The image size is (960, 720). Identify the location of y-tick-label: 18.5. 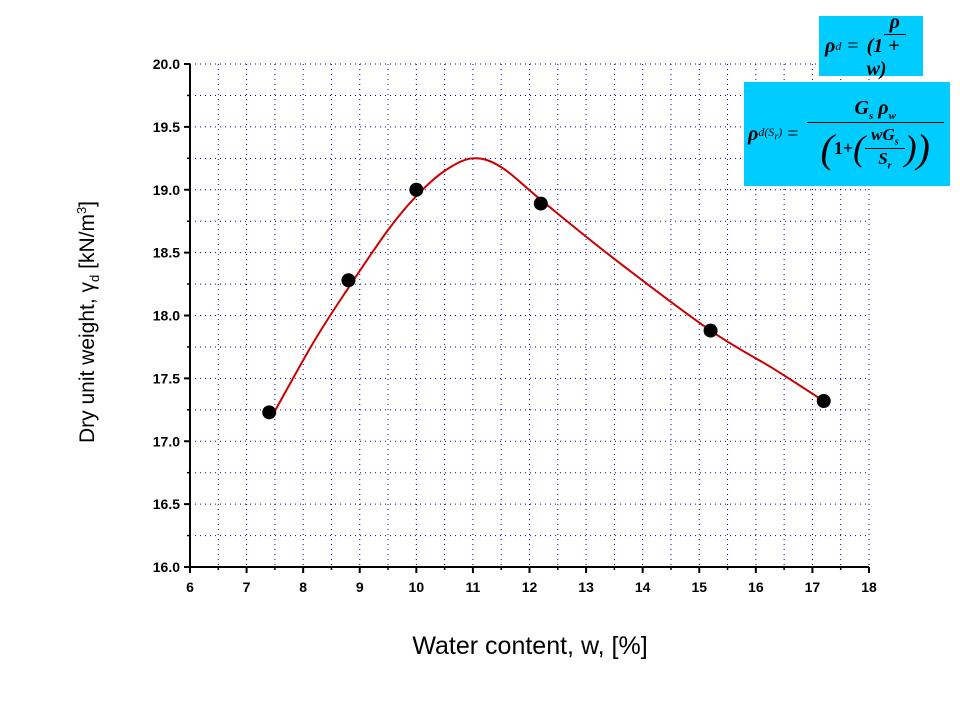
(166, 253).